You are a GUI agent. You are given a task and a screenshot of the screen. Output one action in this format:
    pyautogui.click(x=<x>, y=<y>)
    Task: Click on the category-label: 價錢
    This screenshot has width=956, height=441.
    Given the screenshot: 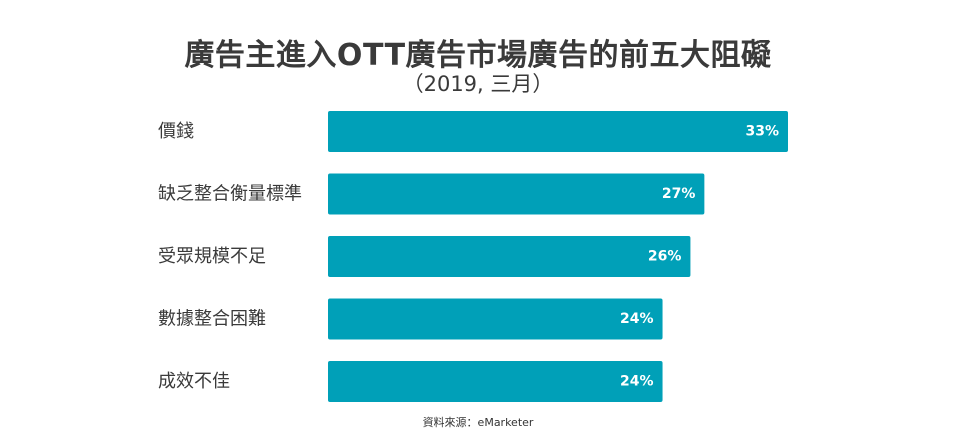 What is the action you would take?
    pyautogui.click(x=176, y=131)
    